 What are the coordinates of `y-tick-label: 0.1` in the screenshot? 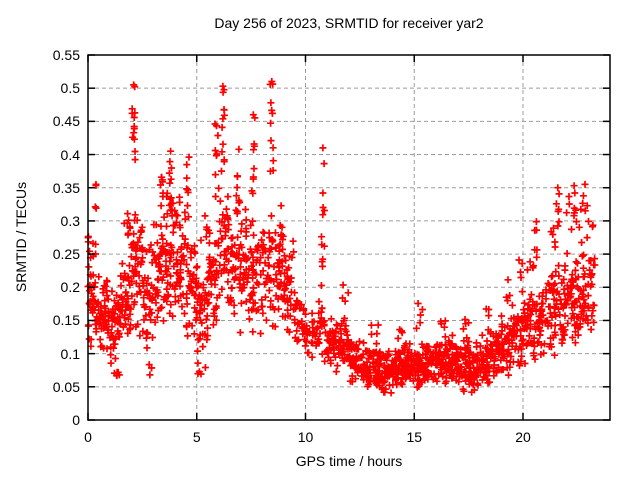 It's located at (70, 353).